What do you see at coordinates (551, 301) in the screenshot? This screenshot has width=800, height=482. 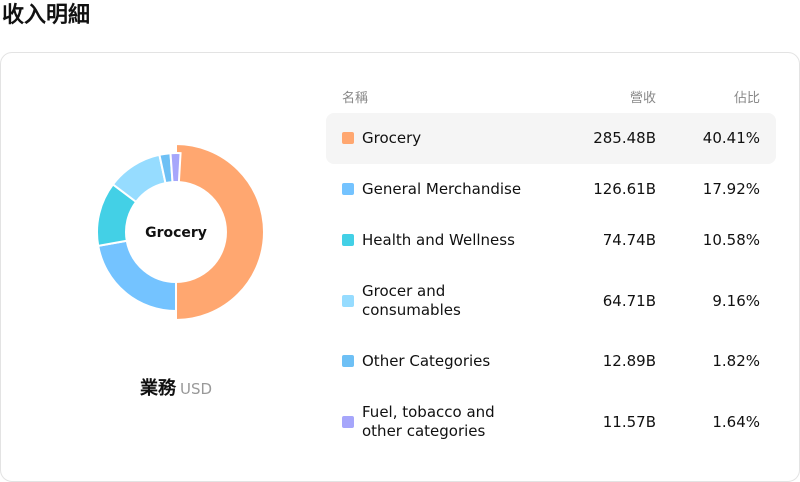 I see `table-row: Grocer and consumables 64.71B 9.16%` at bounding box center [551, 301].